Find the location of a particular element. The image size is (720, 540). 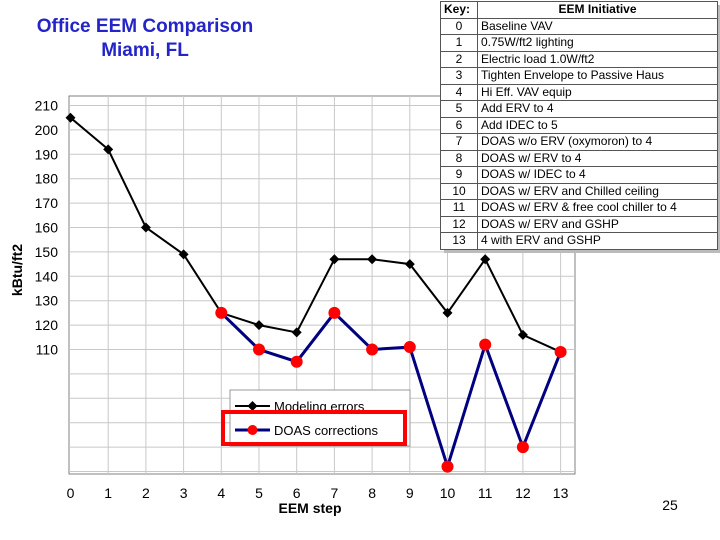

legend-highlight-box is located at coordinates (314, 428).